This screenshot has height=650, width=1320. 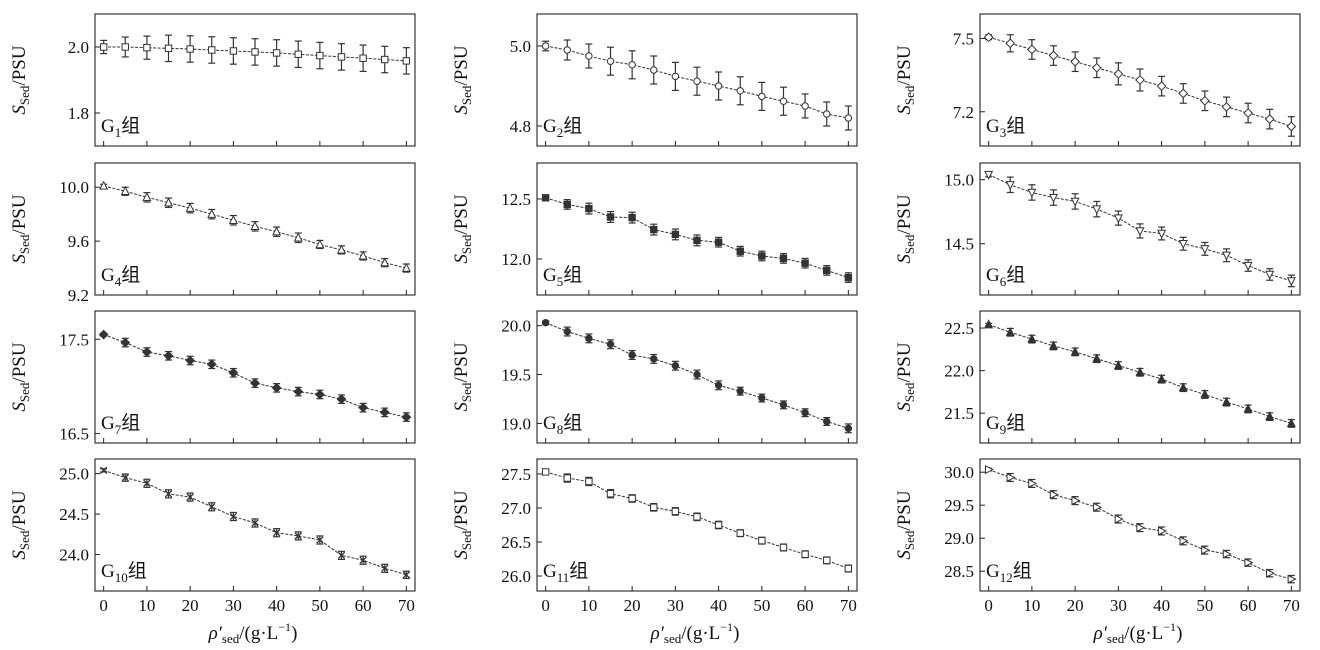 I want to click on y-tick-label: 14.5, so click(x=959, y=244).